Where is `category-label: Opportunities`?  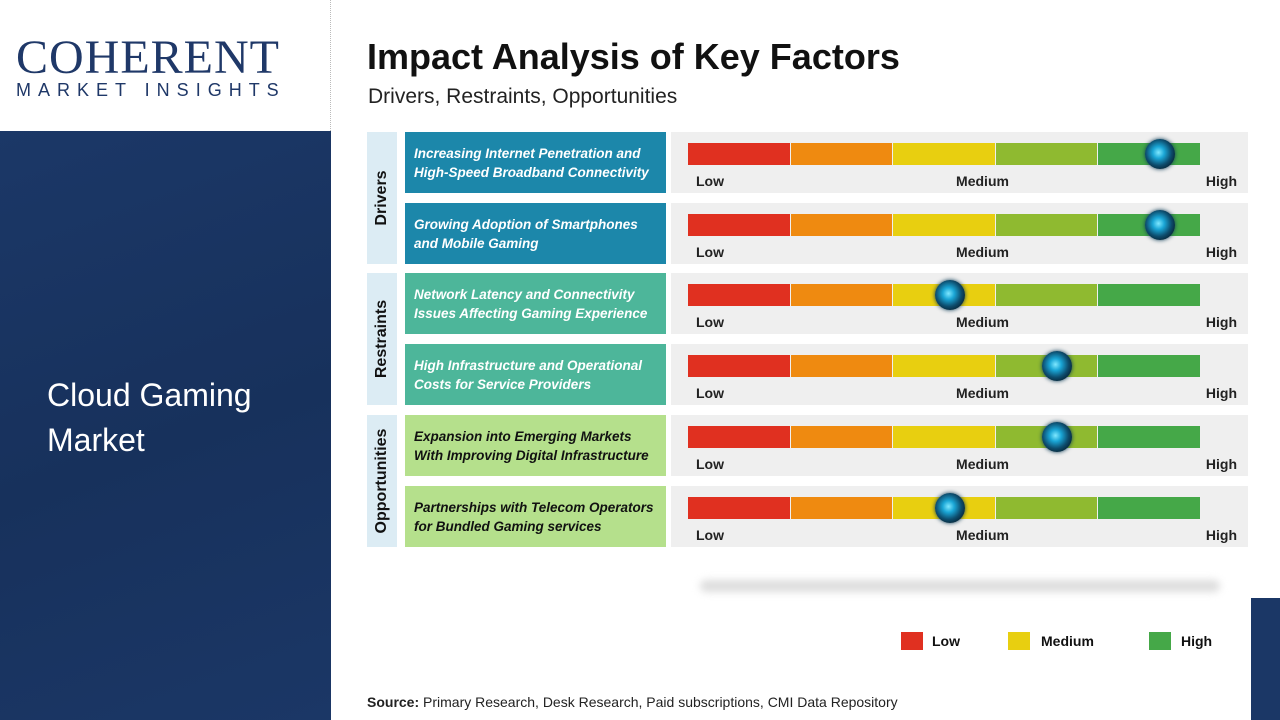
category-label: Opportunities is located at coordinates (382, 481).